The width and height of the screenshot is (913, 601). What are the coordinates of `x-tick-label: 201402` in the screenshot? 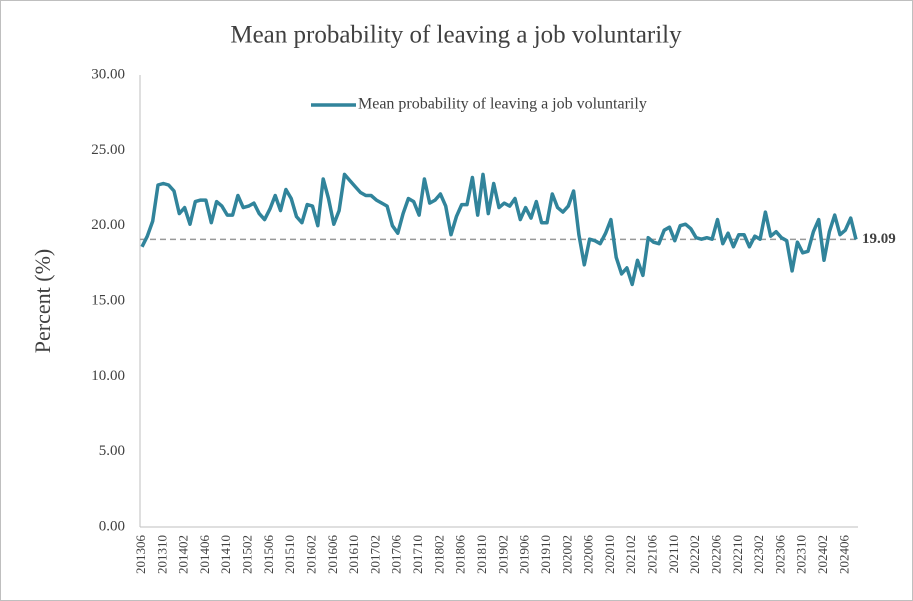 It's located at (183, 554).